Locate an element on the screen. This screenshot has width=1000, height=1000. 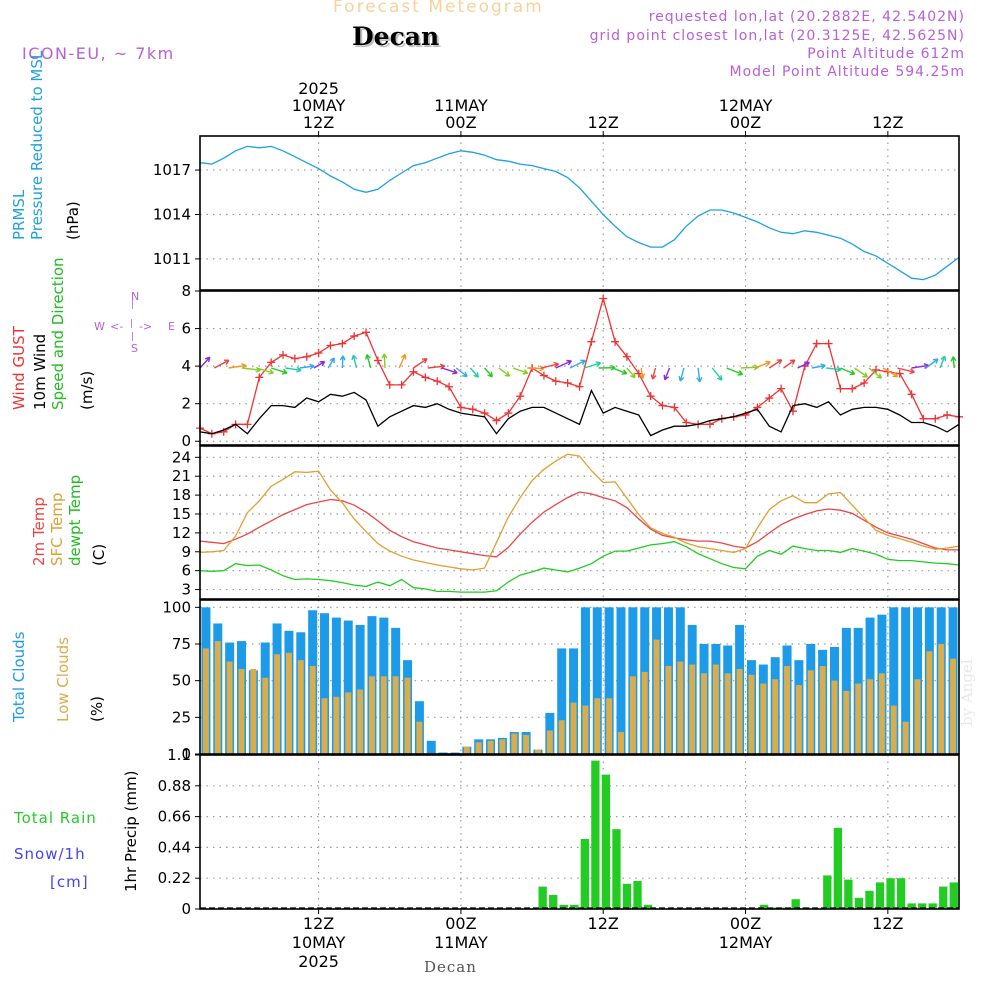
compass-n-arrow: | is located at coordinates (133, 305).